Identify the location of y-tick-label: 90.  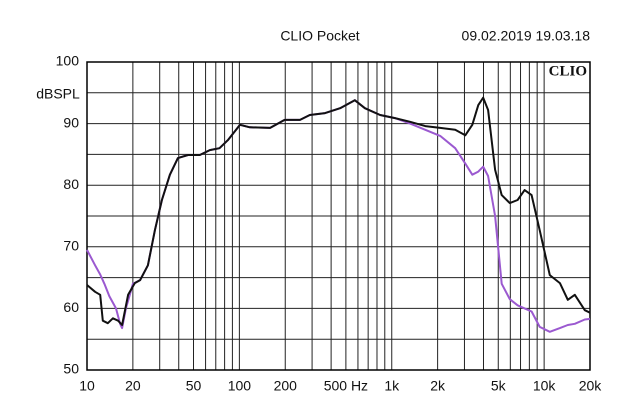
(71, 122).